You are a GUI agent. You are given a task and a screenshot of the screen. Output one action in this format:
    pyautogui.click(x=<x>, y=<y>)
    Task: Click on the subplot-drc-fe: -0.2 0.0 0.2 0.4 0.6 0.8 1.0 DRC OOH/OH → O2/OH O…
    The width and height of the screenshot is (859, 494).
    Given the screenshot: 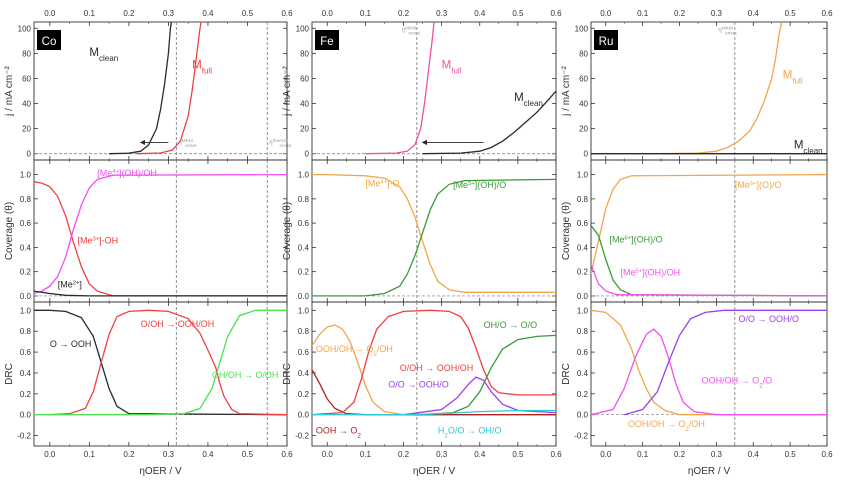 What is the action you would take?
    pyautogui.click(x=419, y=374)
    